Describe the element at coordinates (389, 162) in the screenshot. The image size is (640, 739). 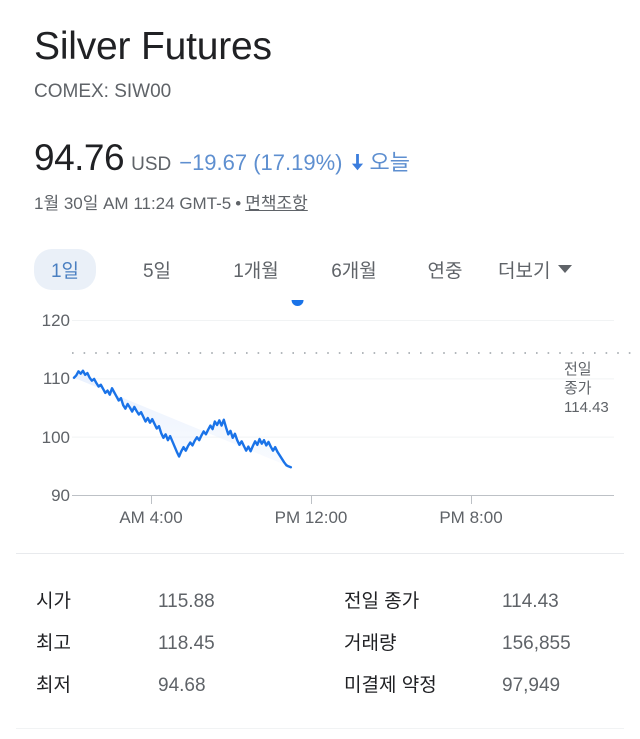
I see `period-label: 오늘` at that location.